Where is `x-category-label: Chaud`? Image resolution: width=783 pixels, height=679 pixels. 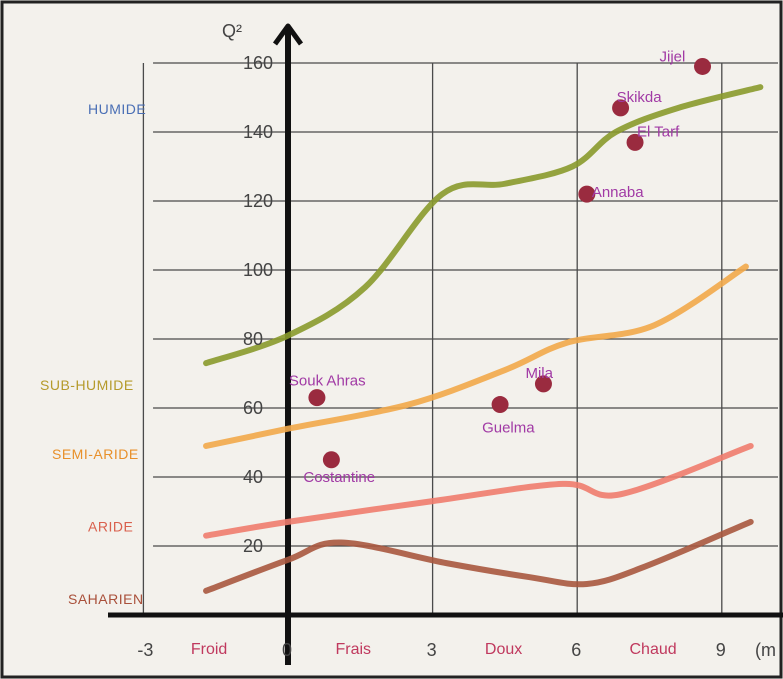 x-category-label: Chaud is located at coordinates (653, 649).